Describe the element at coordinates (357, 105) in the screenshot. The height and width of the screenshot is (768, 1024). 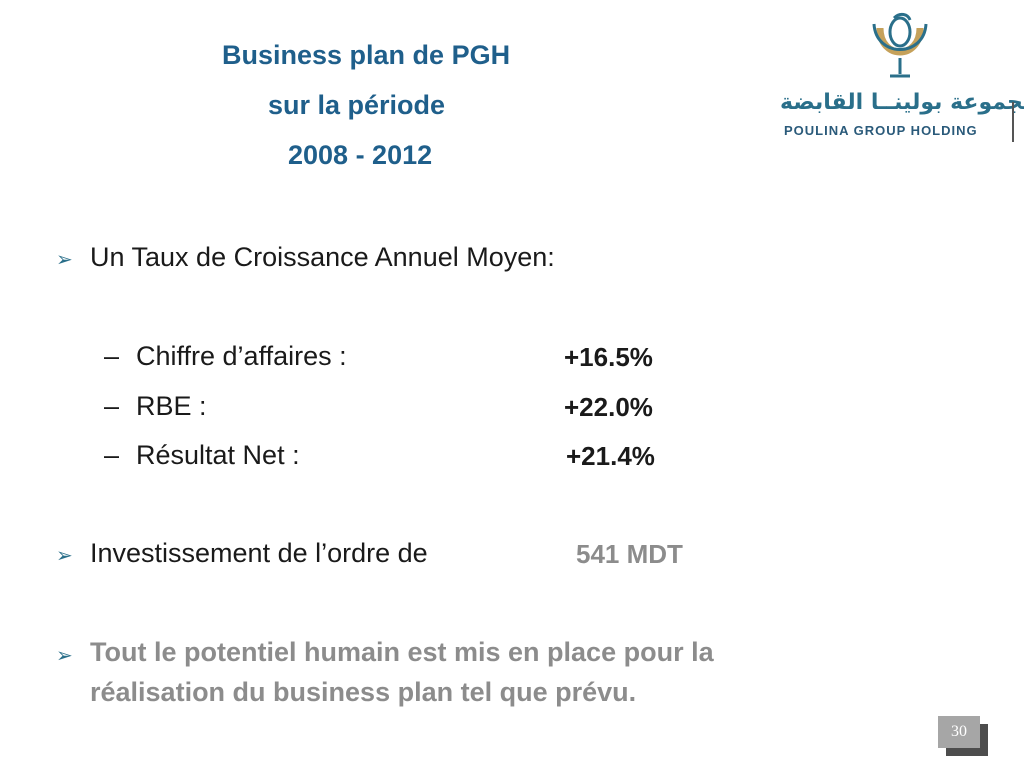
I see `title-line-2: sur la période` at that location.